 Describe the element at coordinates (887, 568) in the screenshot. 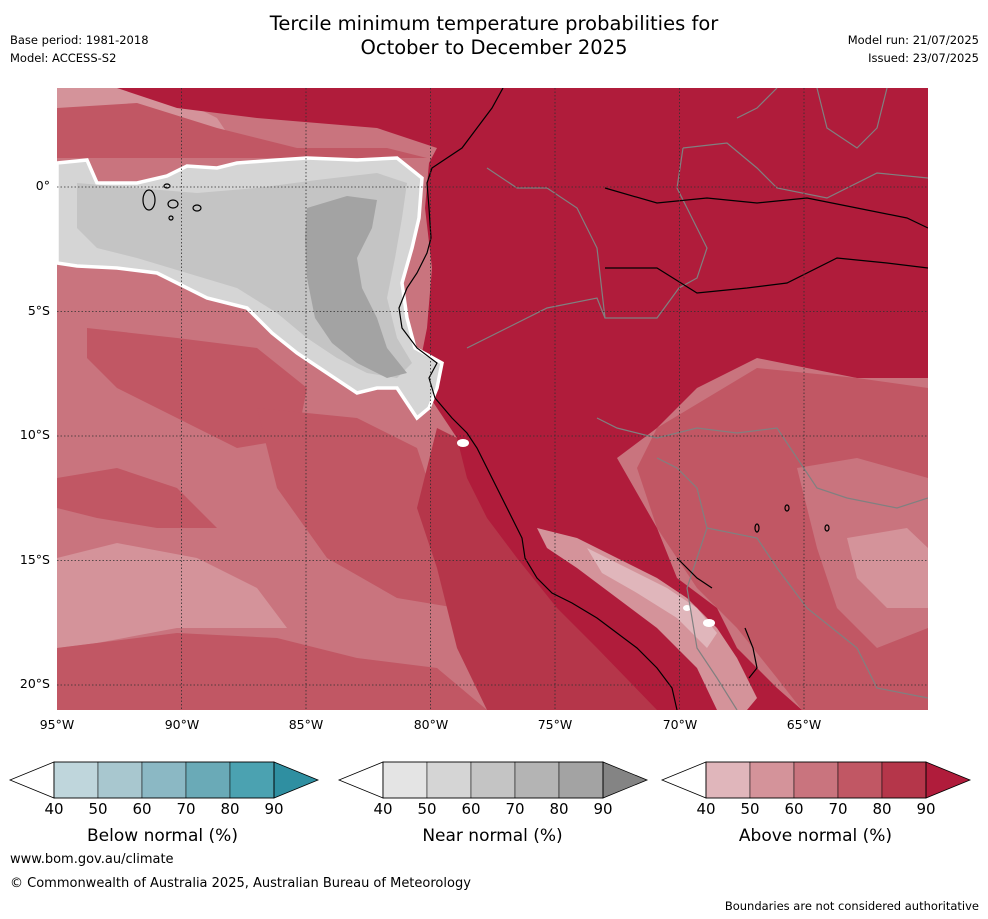

I see `inland-lightest-patch` at that location.